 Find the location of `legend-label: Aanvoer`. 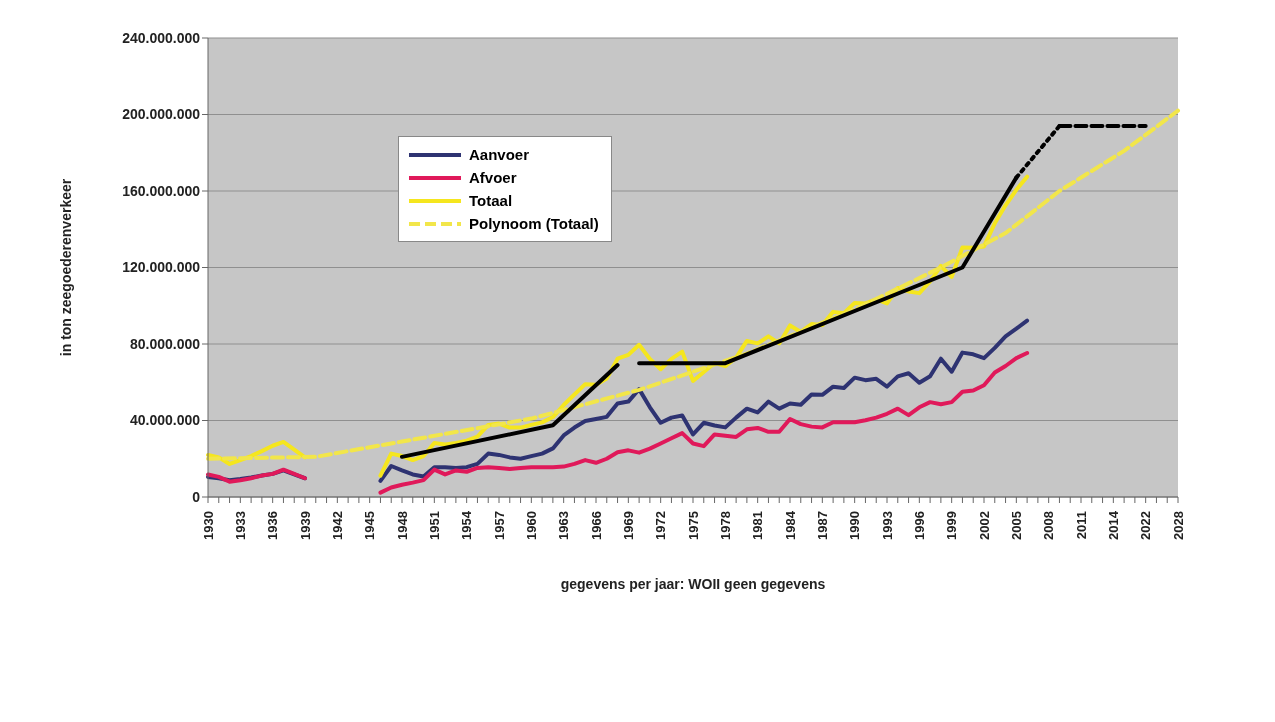

legend-label: Aanvoer is located at coordinates (499, 154).